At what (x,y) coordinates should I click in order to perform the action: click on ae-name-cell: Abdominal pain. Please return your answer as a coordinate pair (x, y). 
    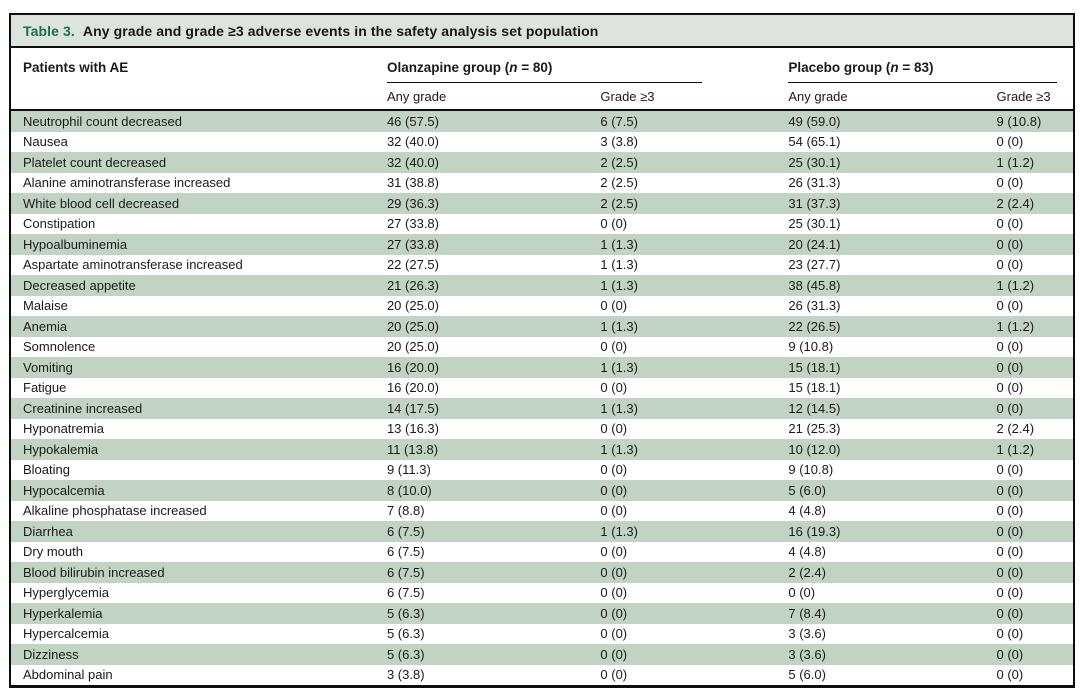
    Looking at the image, I should click on (68, 674).